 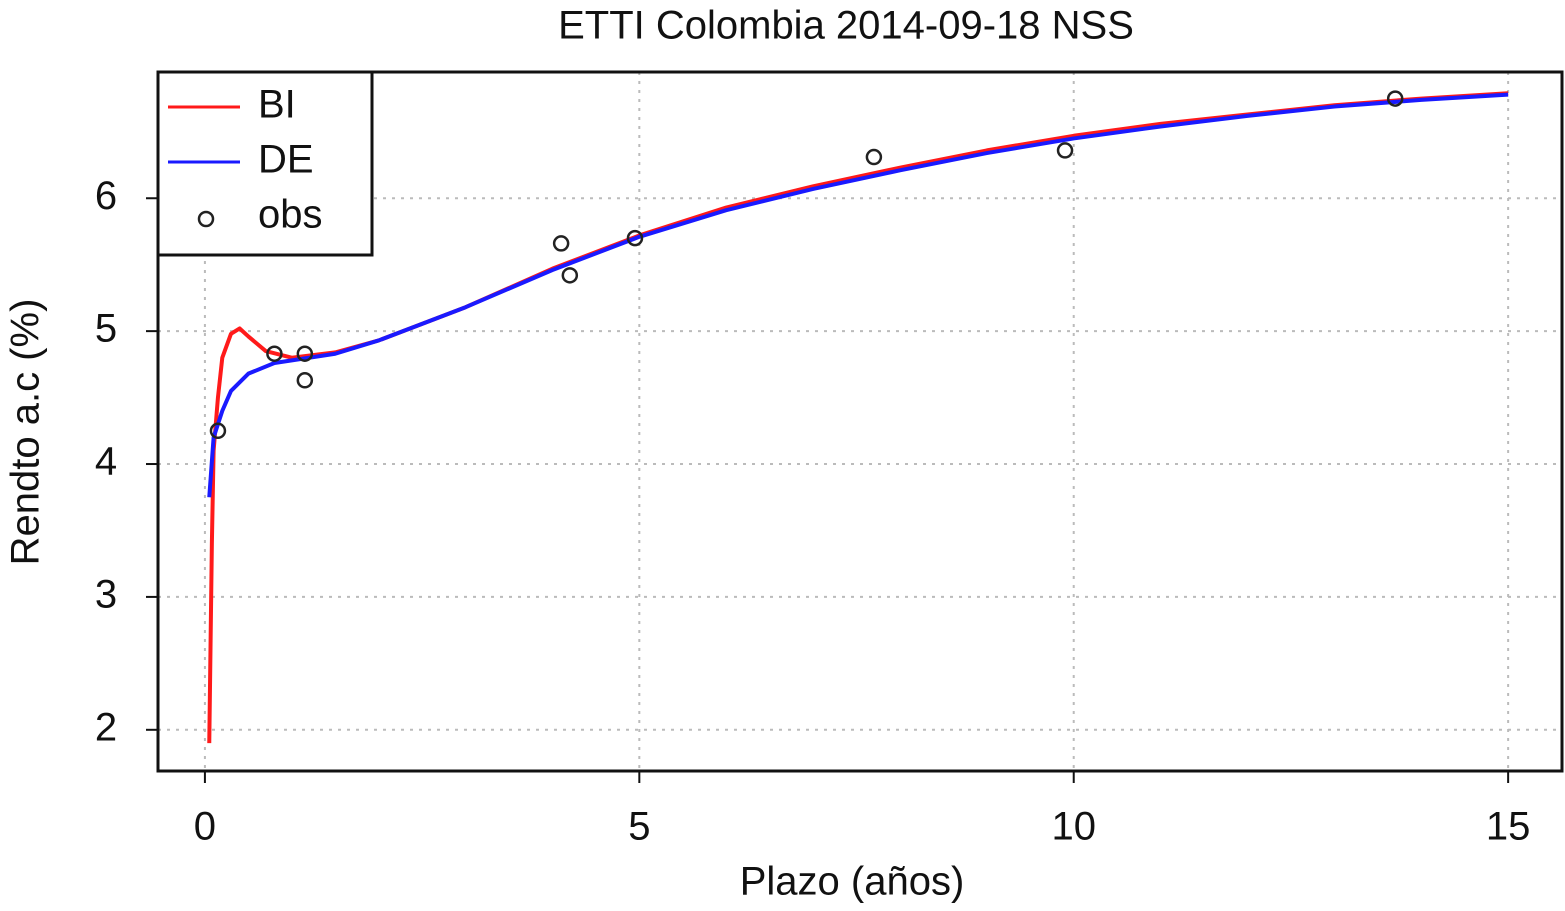 What do you see at coordinates (852, 882) in the screenshot?
I see `x-axis-label: Plazo (años)` at bounding box center [852, 882].